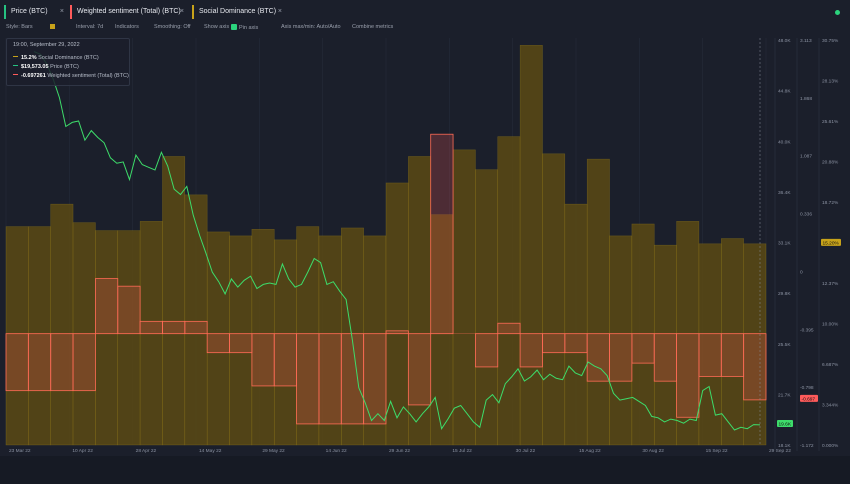  What do you see at coordinates (653, 451) in the screenshot?
I see `x-tick-label: 30 Aug 22` at bounding box center [653, 451].